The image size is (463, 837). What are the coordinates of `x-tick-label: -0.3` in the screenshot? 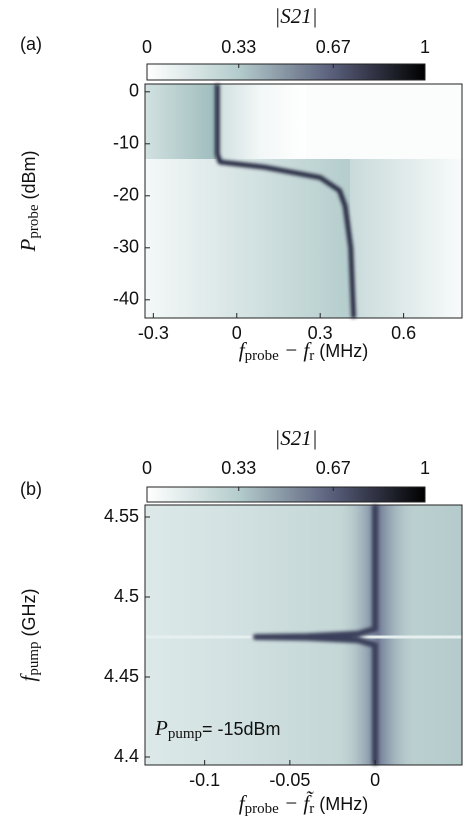 It's located at (153, 333).